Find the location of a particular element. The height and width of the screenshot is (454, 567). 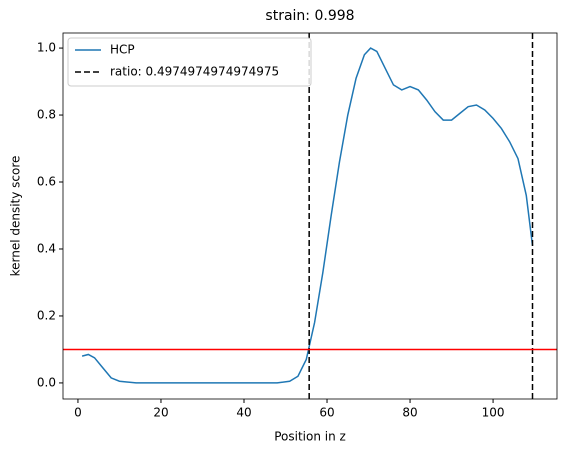

x-tick-label: 60 is located at coordinates (326, 413).